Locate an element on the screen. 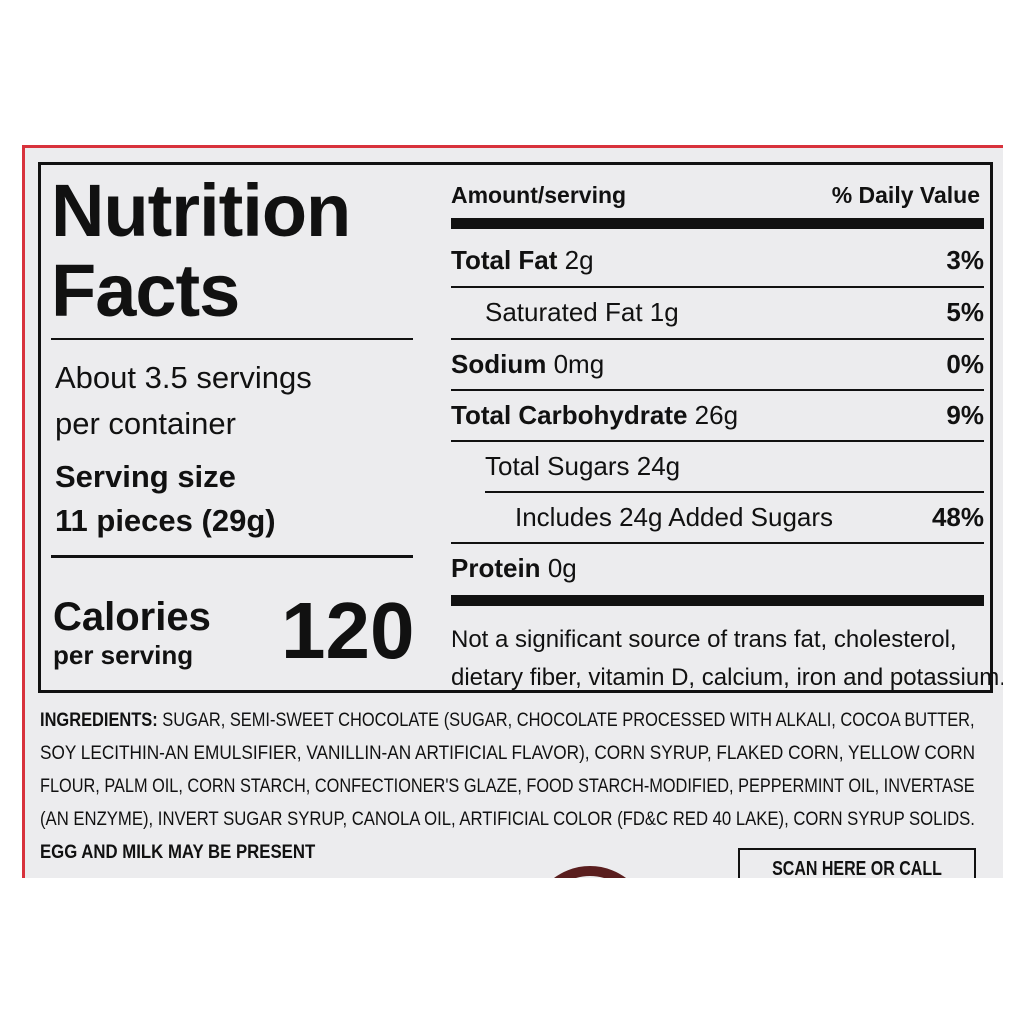 The height and width of the screenshot is (1024, 1024). nutrient-row: Includes 24g Added Sugars 48% is located at coordinates (717, 517).